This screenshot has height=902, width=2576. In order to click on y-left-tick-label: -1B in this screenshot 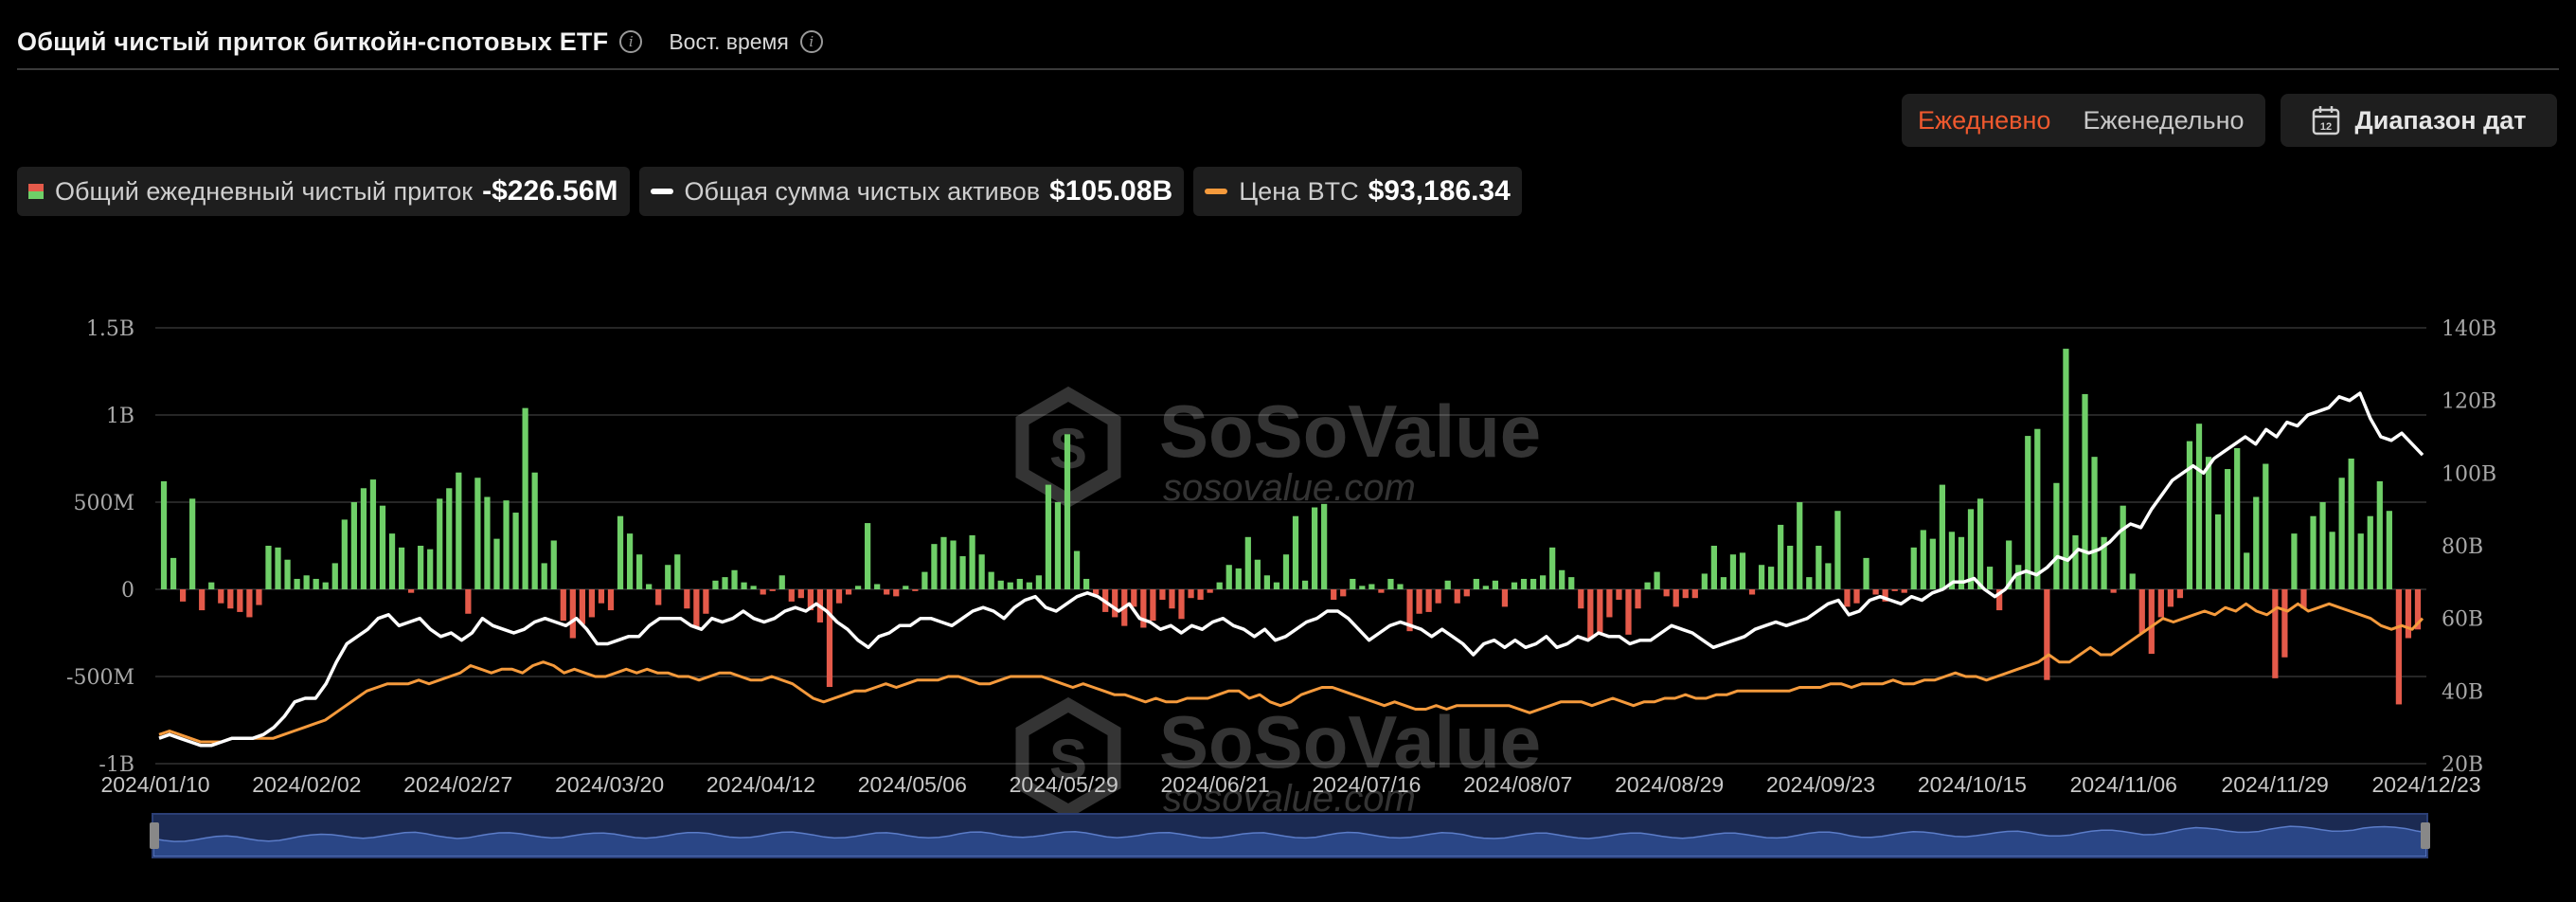, I will do `click(116, 765)`.